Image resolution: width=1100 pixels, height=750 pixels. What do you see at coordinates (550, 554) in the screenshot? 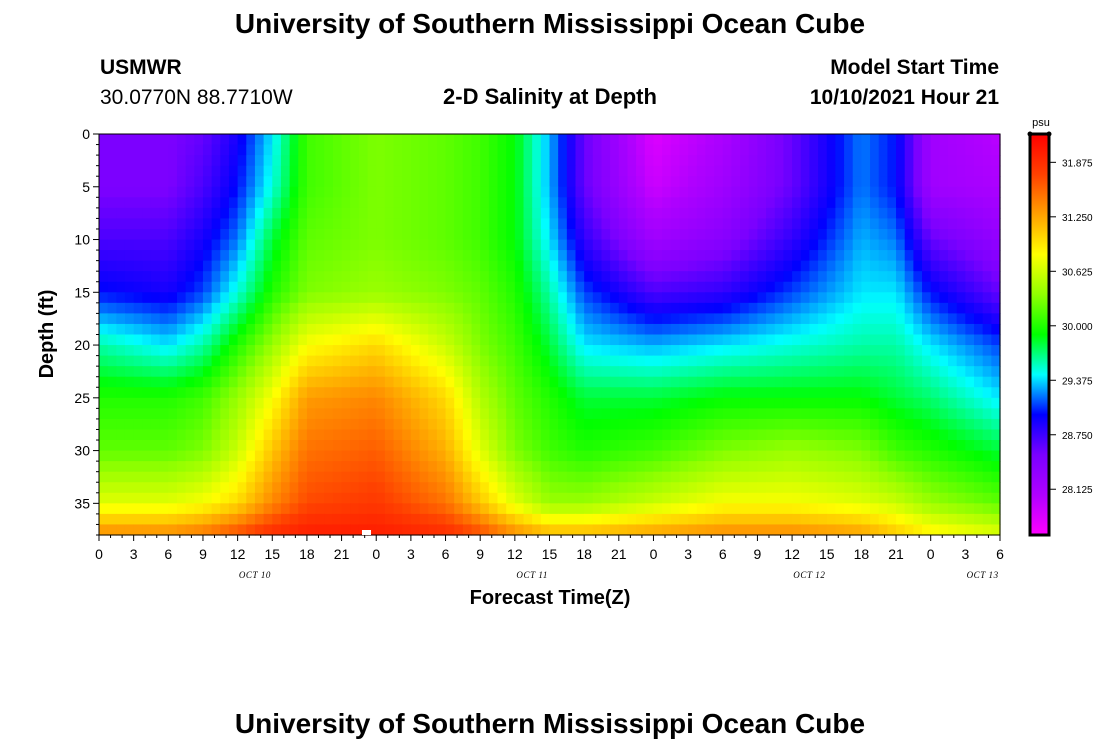
I see `x-tick-label: 15` at bounding box center [550, 554].